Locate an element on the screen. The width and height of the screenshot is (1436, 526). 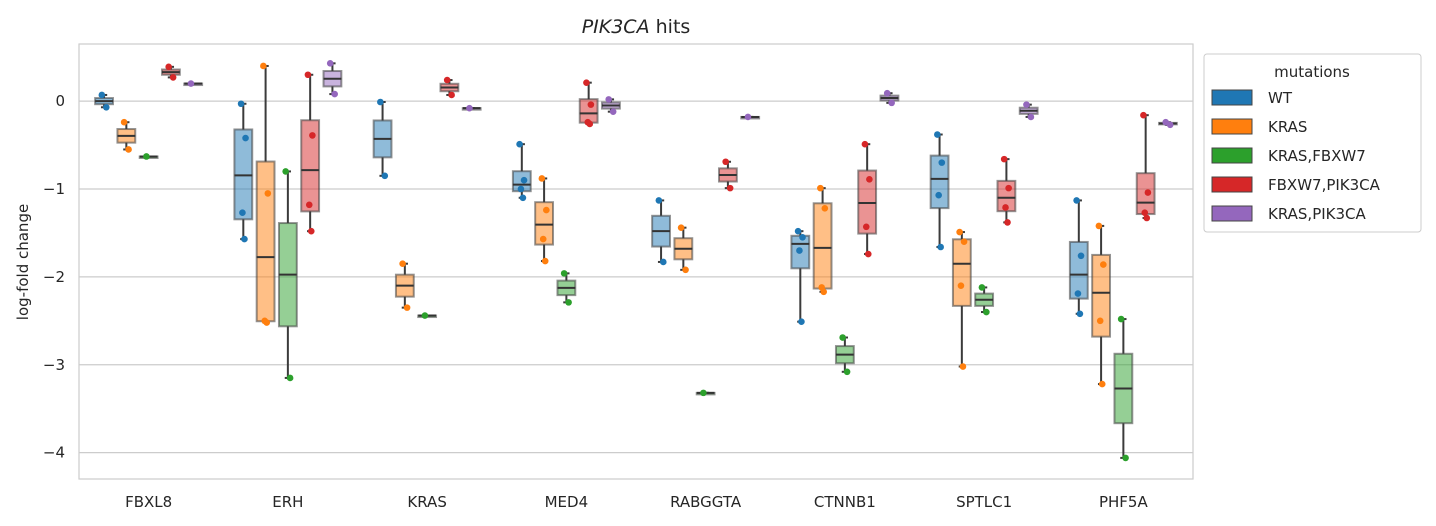
legend-label: KRAS,FBXW7 is located at coordinates (1317, 156).